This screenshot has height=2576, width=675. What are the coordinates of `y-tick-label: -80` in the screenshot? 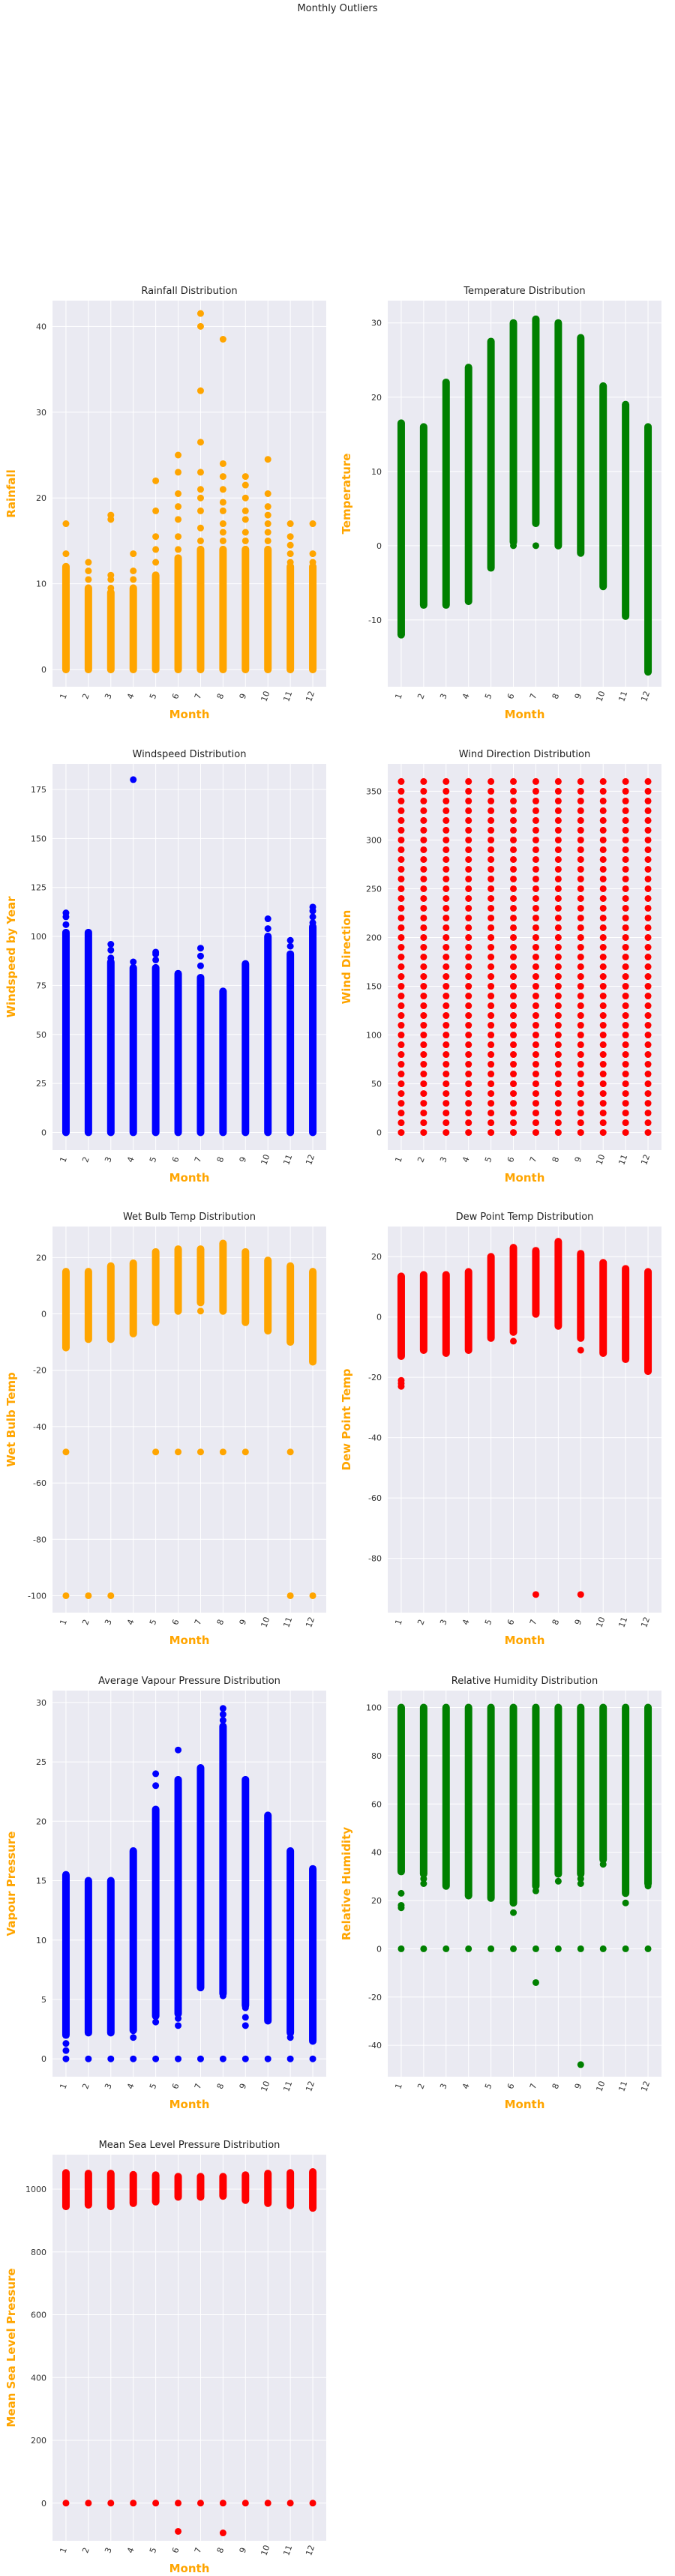 It's located at (375, 1559).